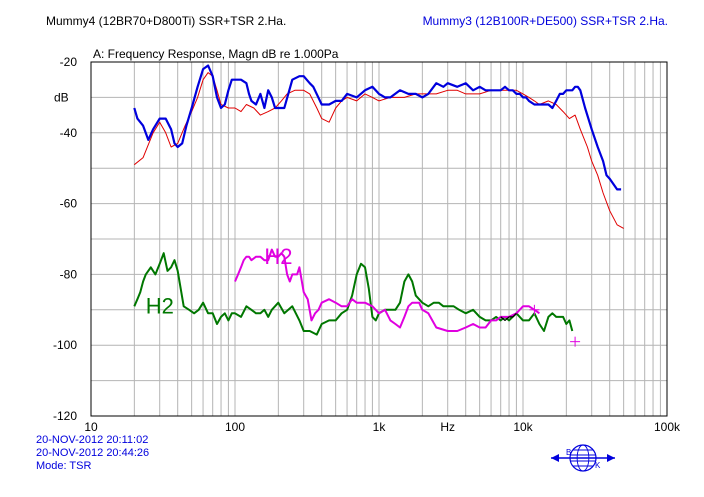 The image size is (704, 497). What do you see at coordinates (65, 416) in the screenshot?
I see `y-tick-label: -120` at bounding box center [65, 416].